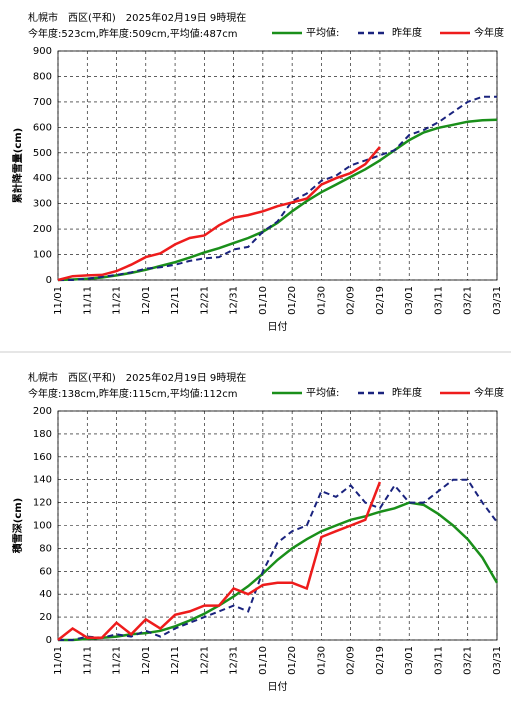 The image size is (511, 702). What do you see at coordinates (42, 102) in the screenshot?
I see `y-tick-label: 700` at bounding box center [42, 102].